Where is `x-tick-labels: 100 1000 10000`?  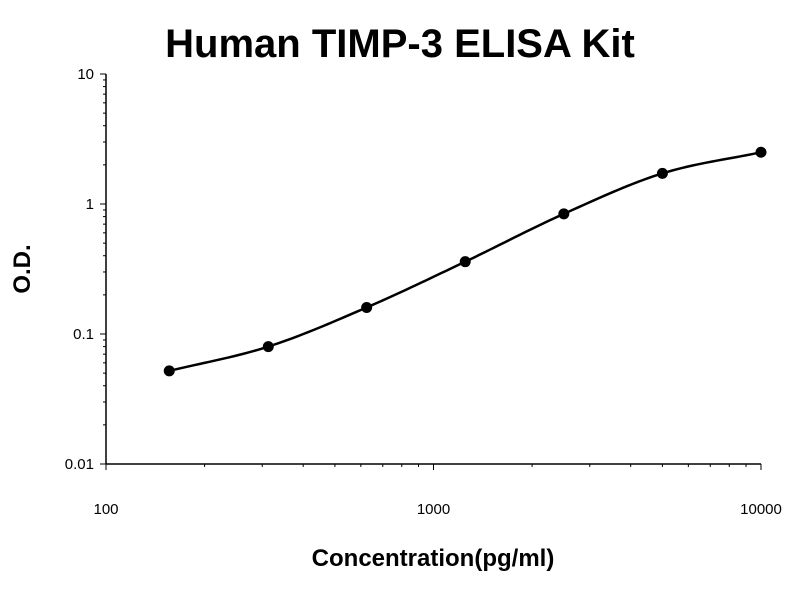 x-tick-labels: 100 1000 10000 is located at coordinates (437, 509).